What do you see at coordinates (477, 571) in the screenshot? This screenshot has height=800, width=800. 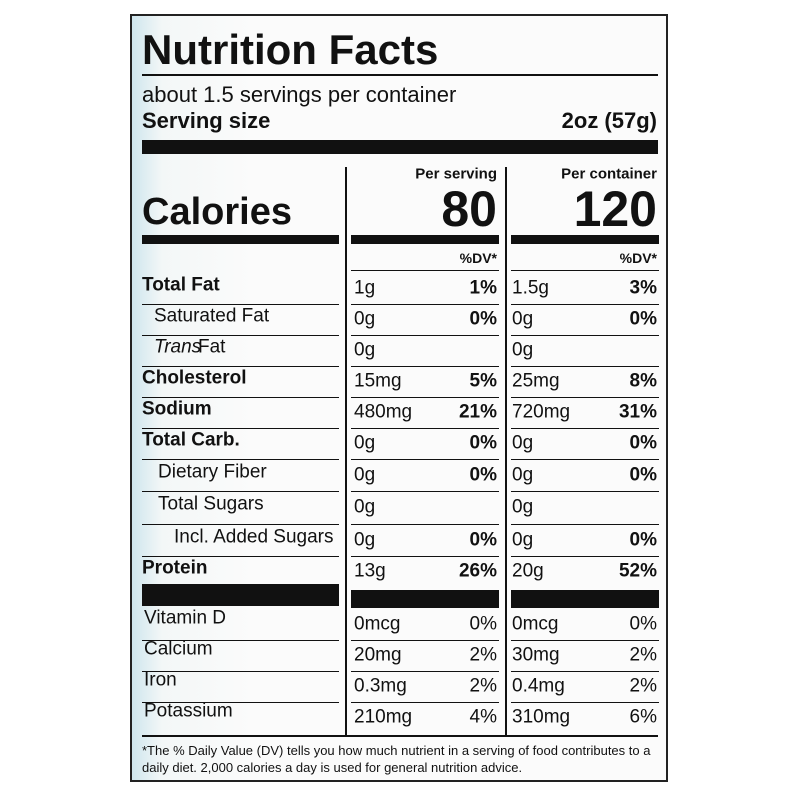 I see `daily-value: 26%` at bounding box center [477, 571].